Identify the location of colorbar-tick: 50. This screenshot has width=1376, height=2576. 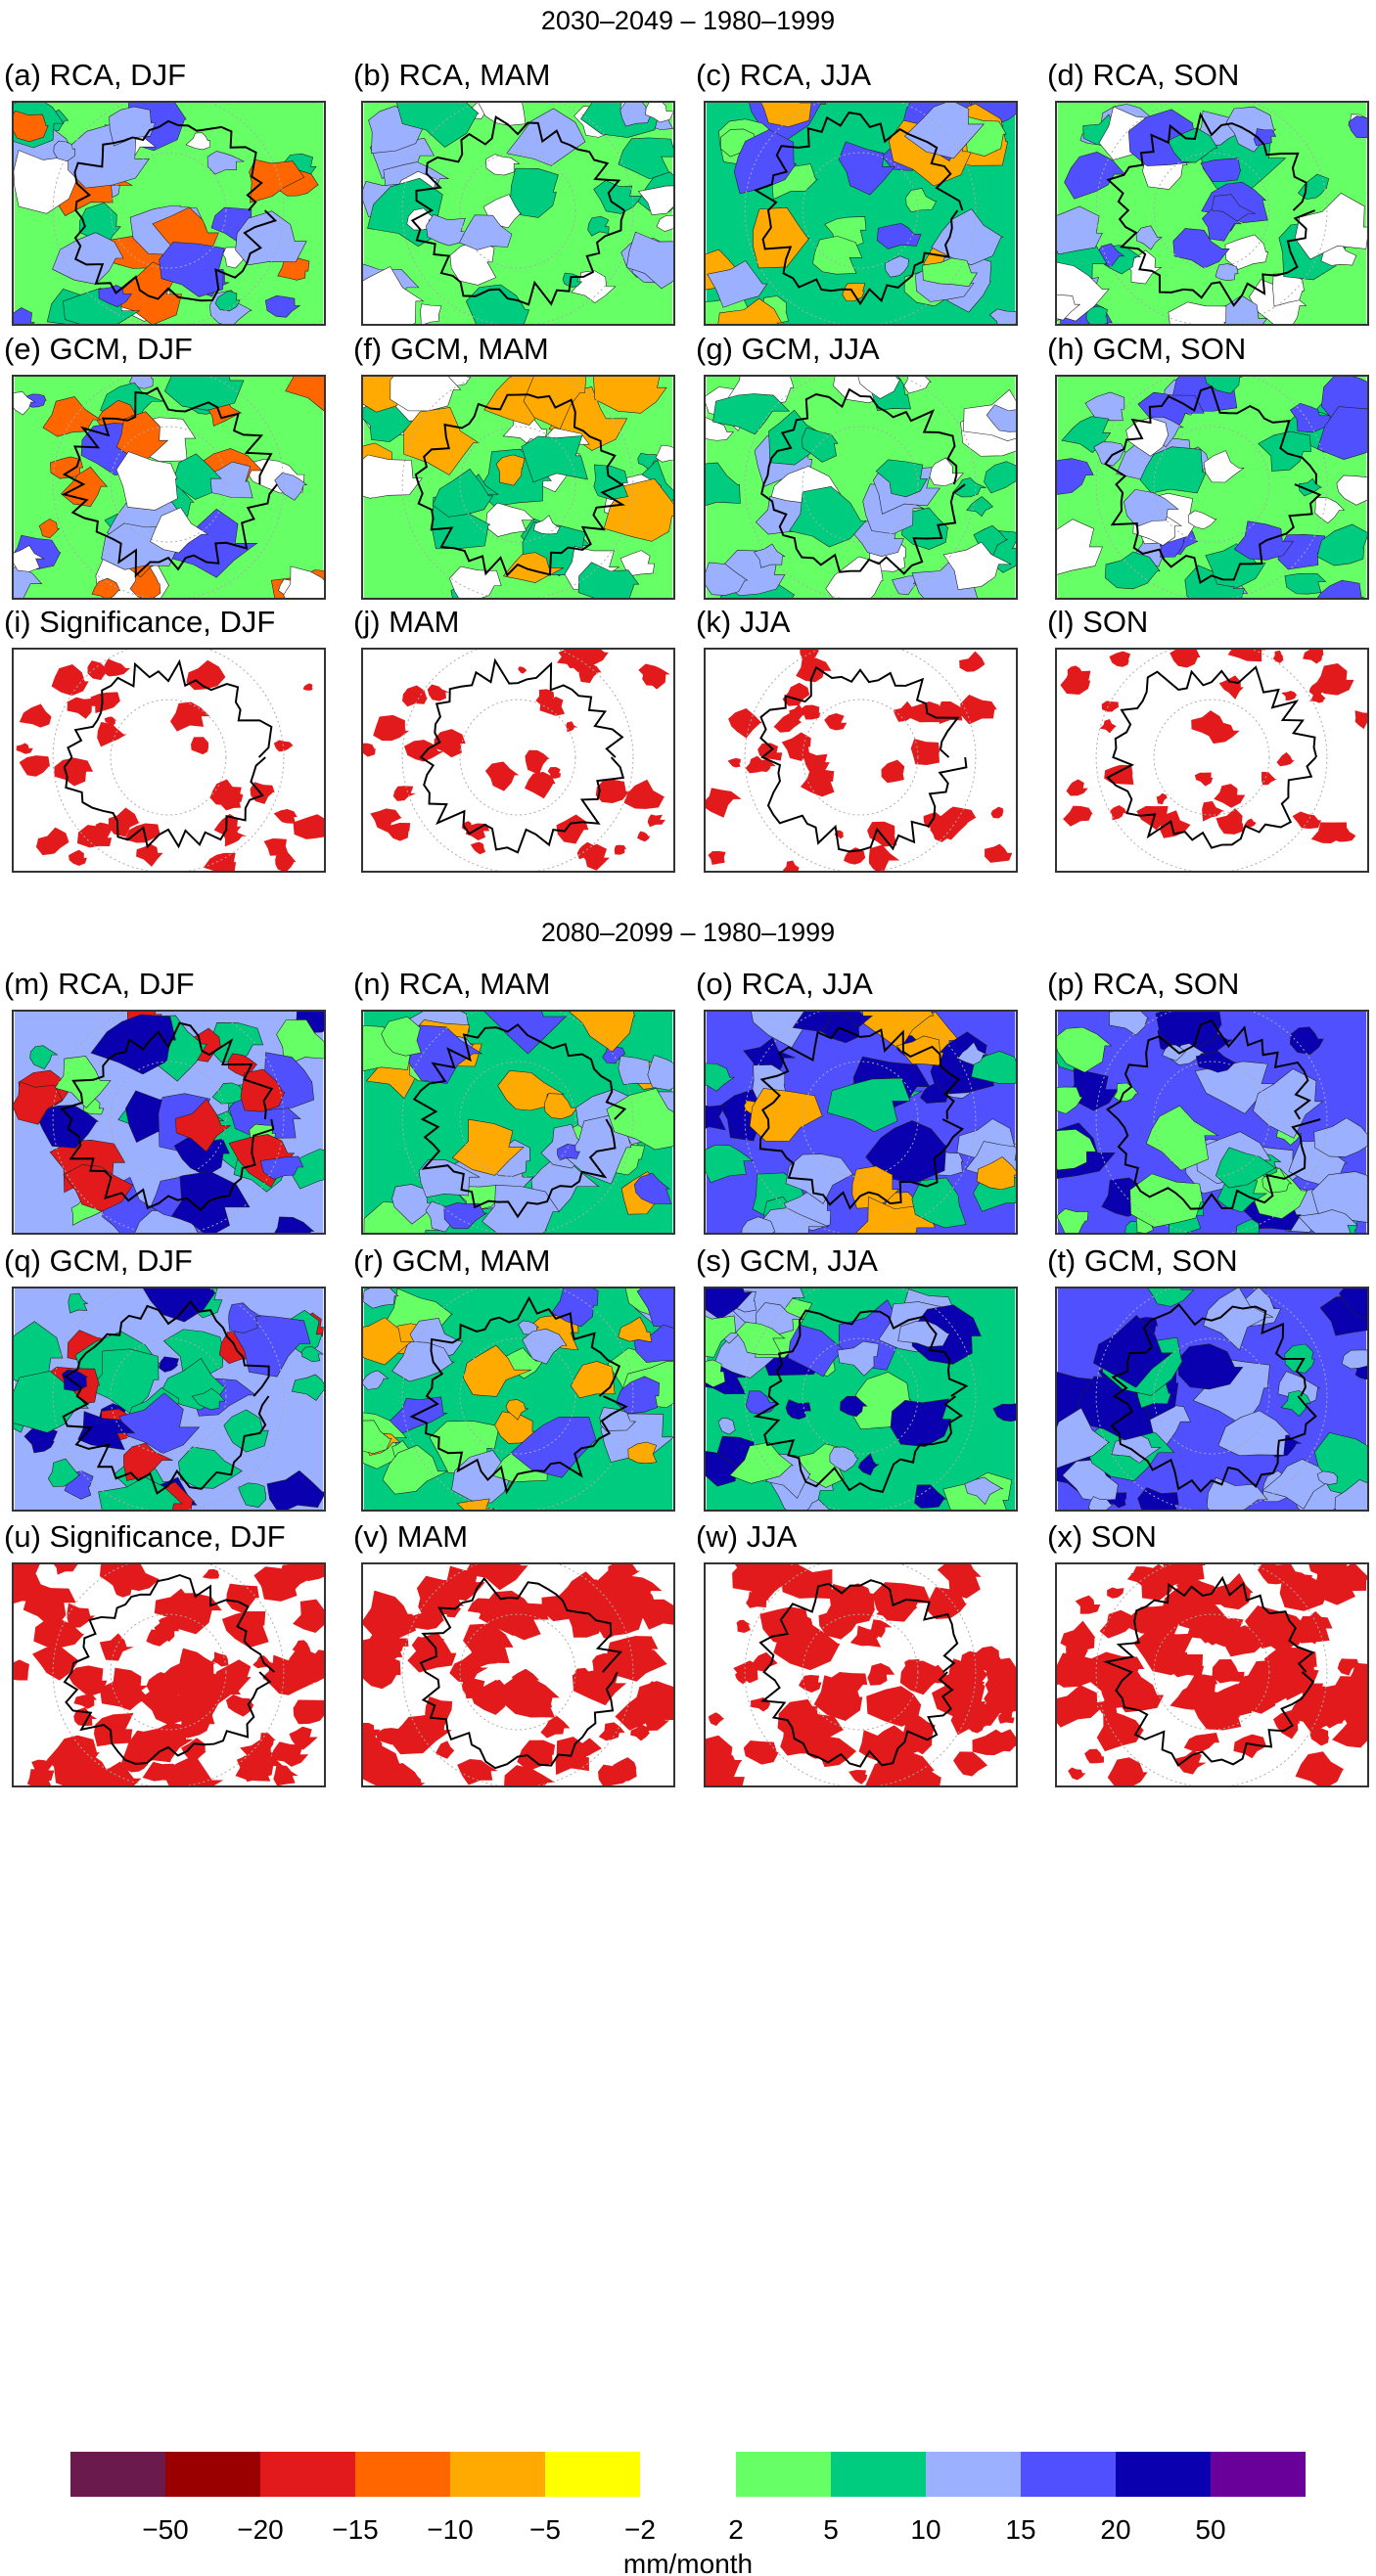
(1210, 2529).